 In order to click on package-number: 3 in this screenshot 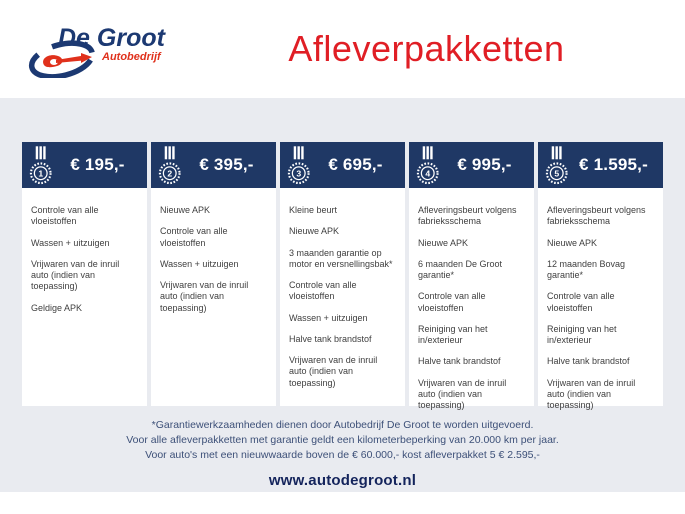, I will do `click(298, 173)`.